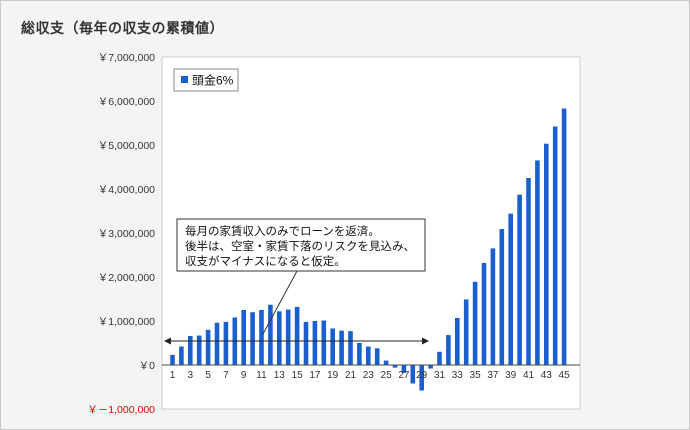 The width and height of the screenshot is (690, 430). Describe the element at coordinates (126, 190) in the screenshot. I see `y-tick-label: ￥4,000,000` at that location.